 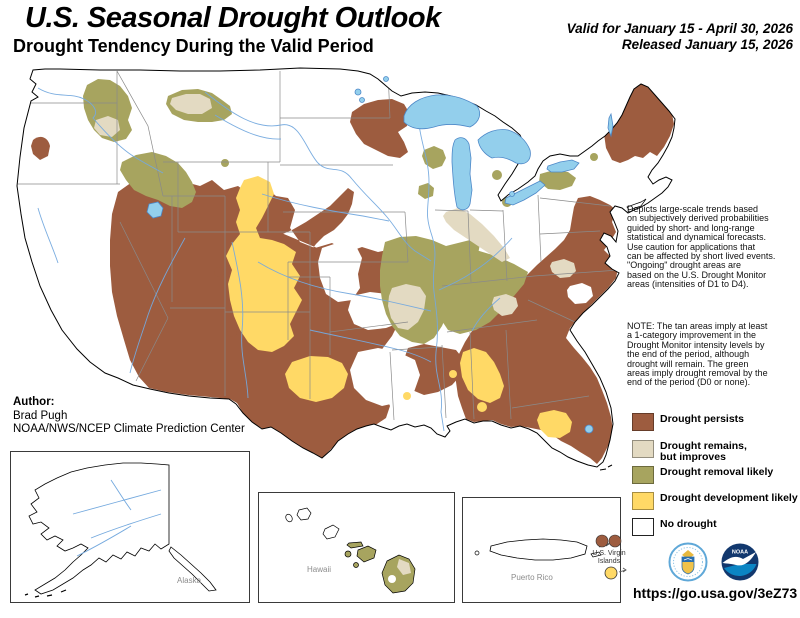 I want to click on alaska-inset: Alaska, so click(x=130, y=527).